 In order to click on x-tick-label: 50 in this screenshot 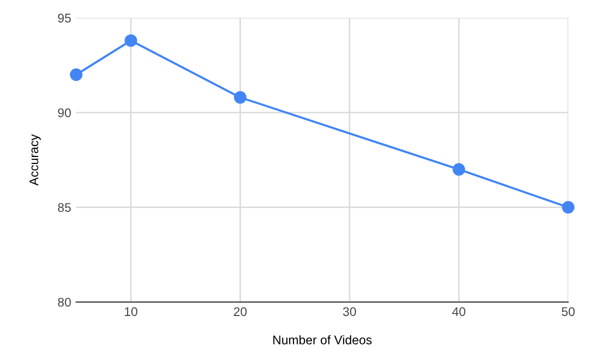, I will do `click(568, 311)`.